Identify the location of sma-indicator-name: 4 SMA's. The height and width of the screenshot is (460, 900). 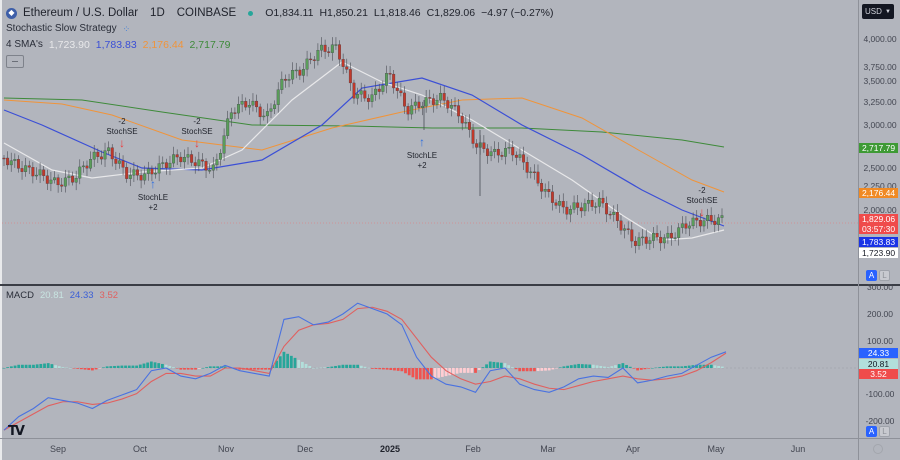
(24, 44).